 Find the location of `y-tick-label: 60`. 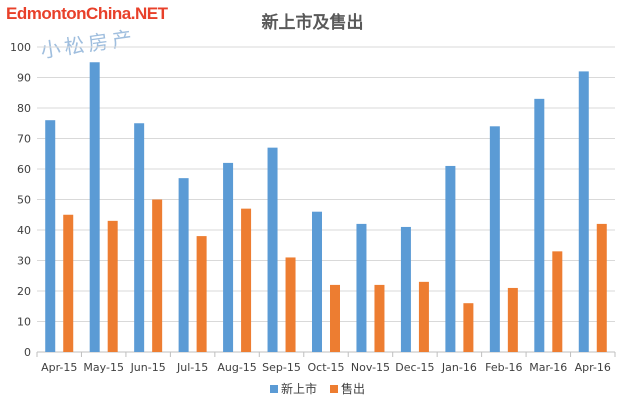

y-tick-label: 60 is located at coordinates (24, 169).